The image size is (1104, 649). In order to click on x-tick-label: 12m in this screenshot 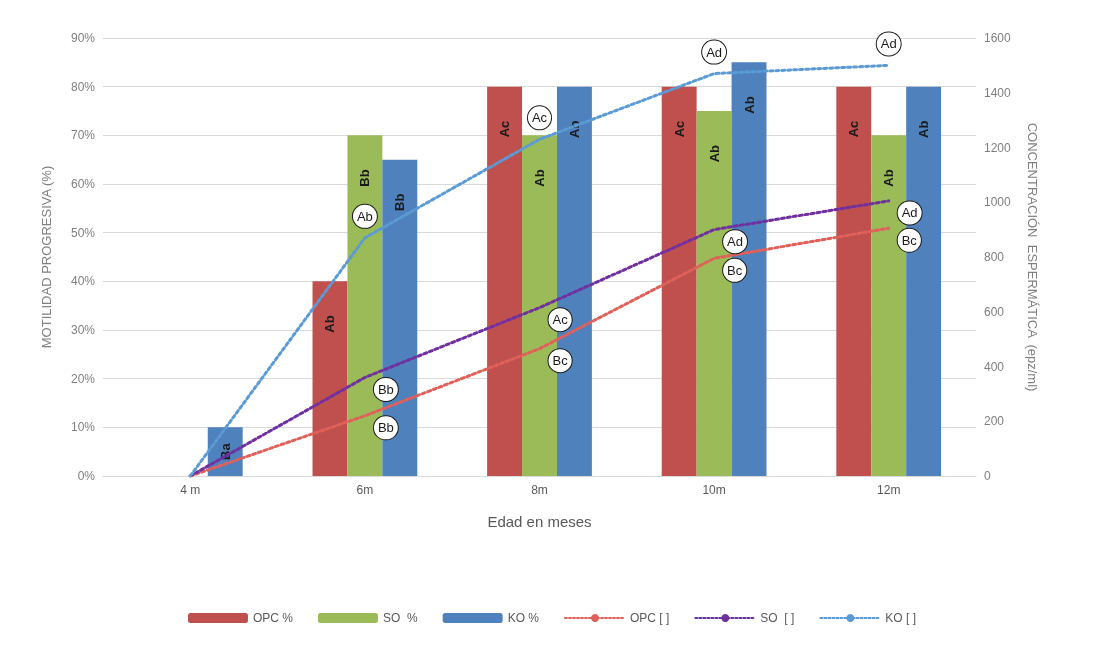, I will do `click(889, 490)`.